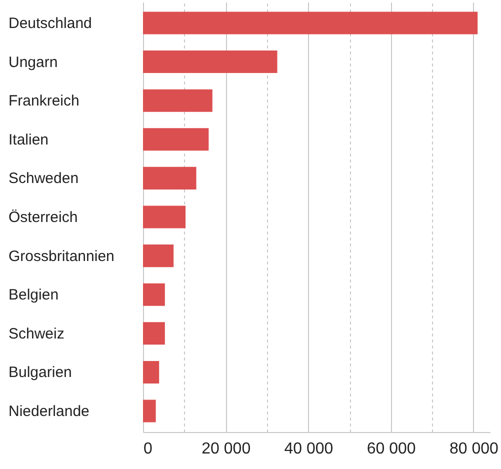 This screenshot has height=469, width=501. Describe the element at coordinates (50, 23) in the screenshot. I see `y-tick-label: Deutschland` at that location.